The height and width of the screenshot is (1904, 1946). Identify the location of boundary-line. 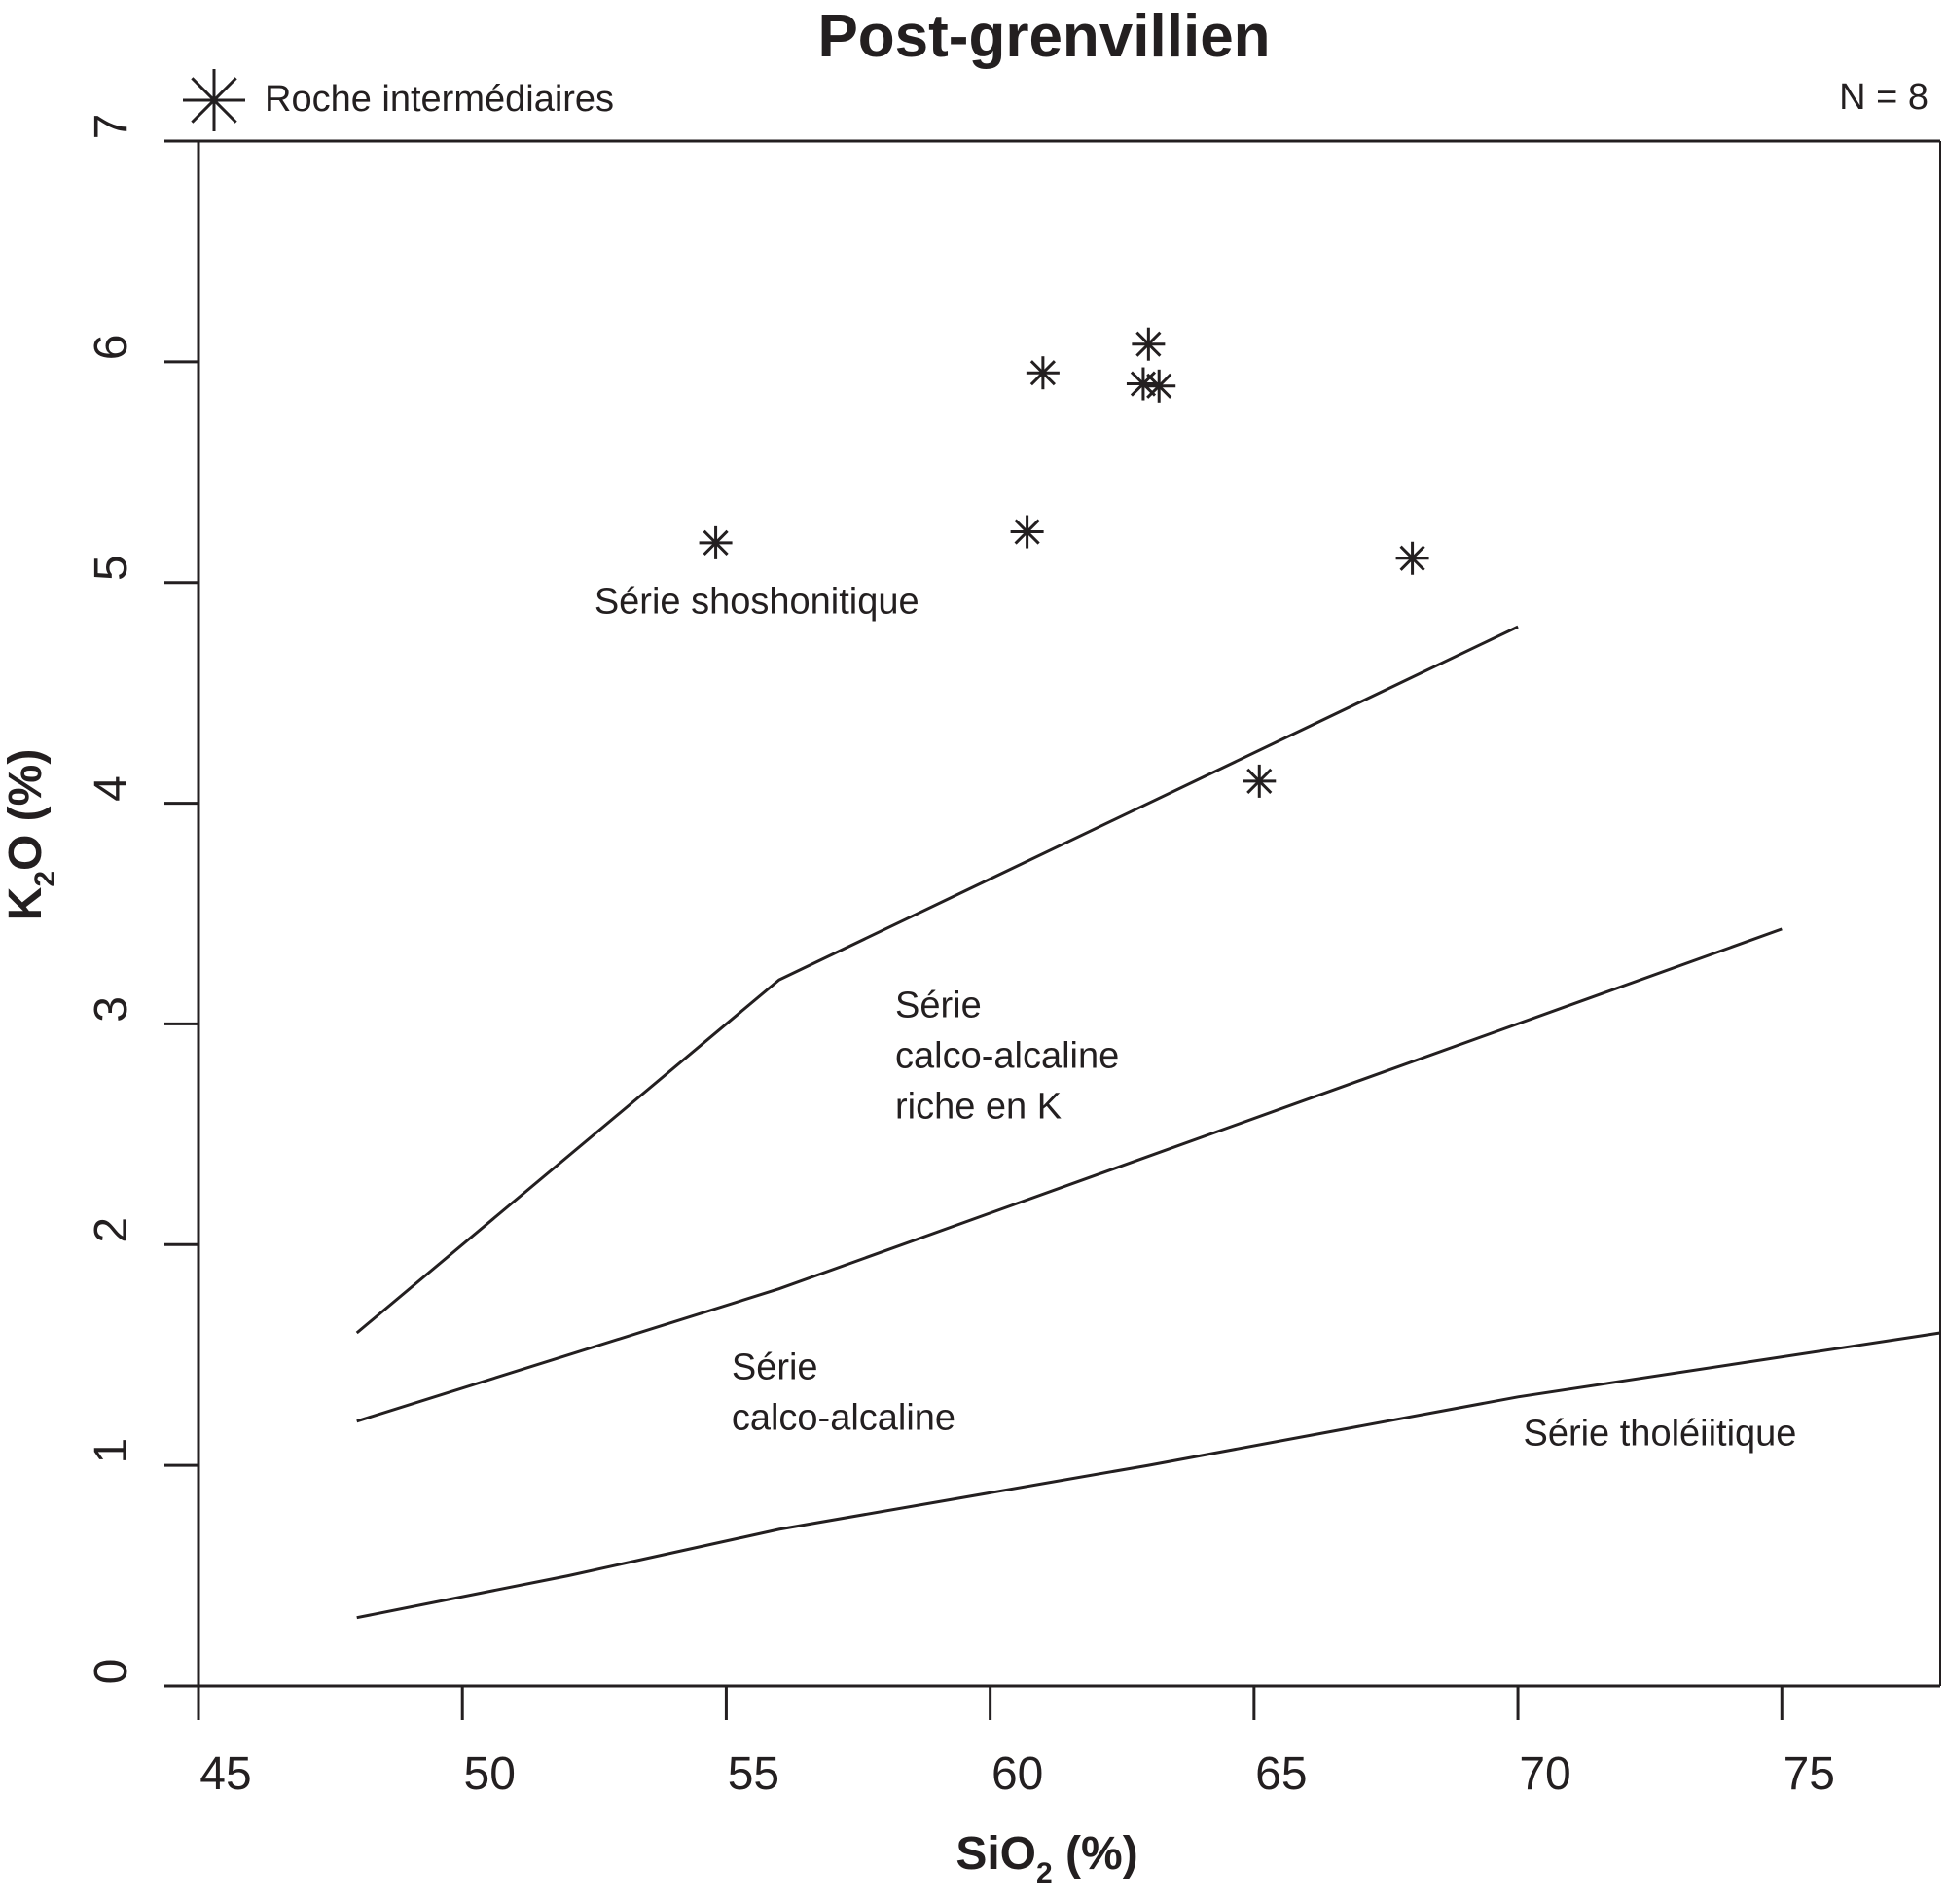
(1148, 1475).